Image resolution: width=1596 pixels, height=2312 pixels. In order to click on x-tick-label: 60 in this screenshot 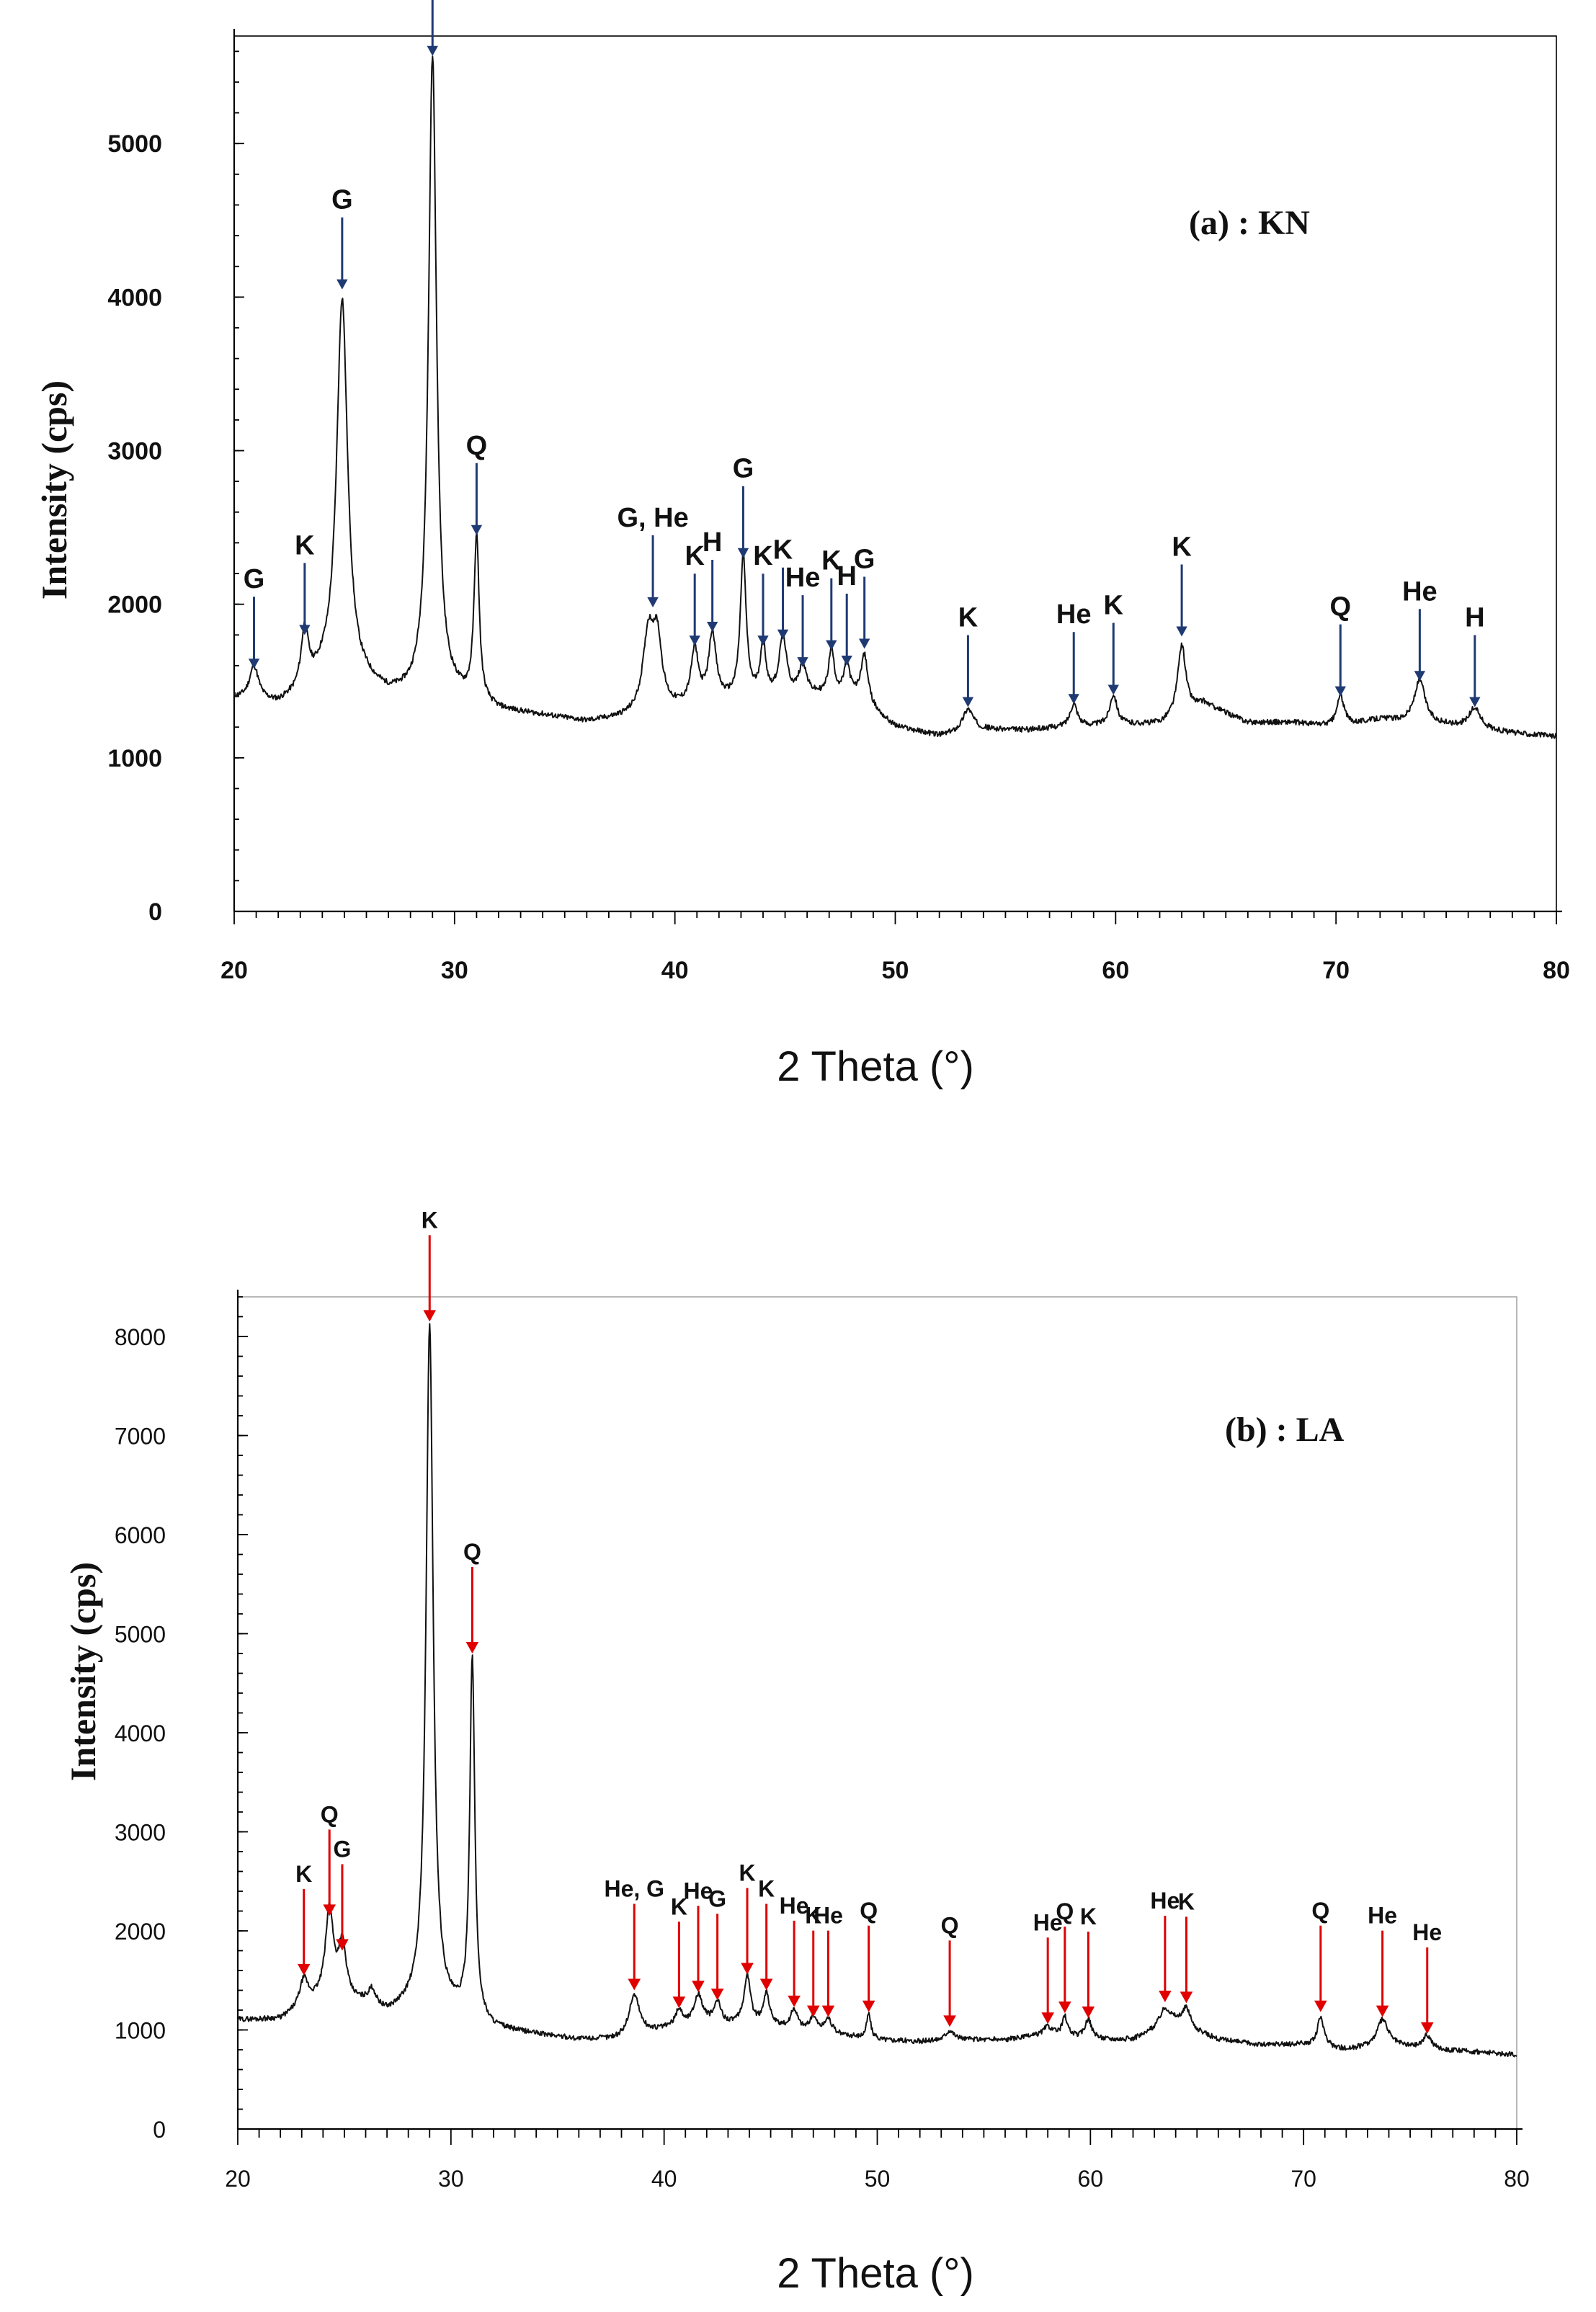, I will do `click(1115, 970)`.